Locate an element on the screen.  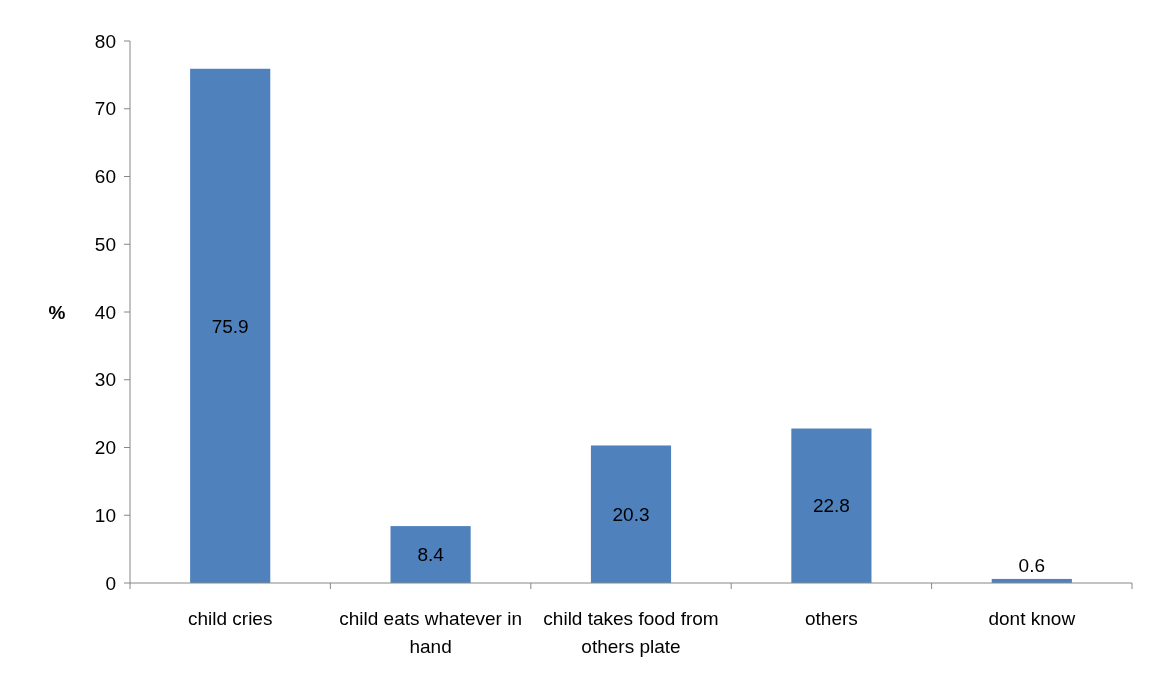
y-tick-label: 70 is located at coordinates (105, 109).